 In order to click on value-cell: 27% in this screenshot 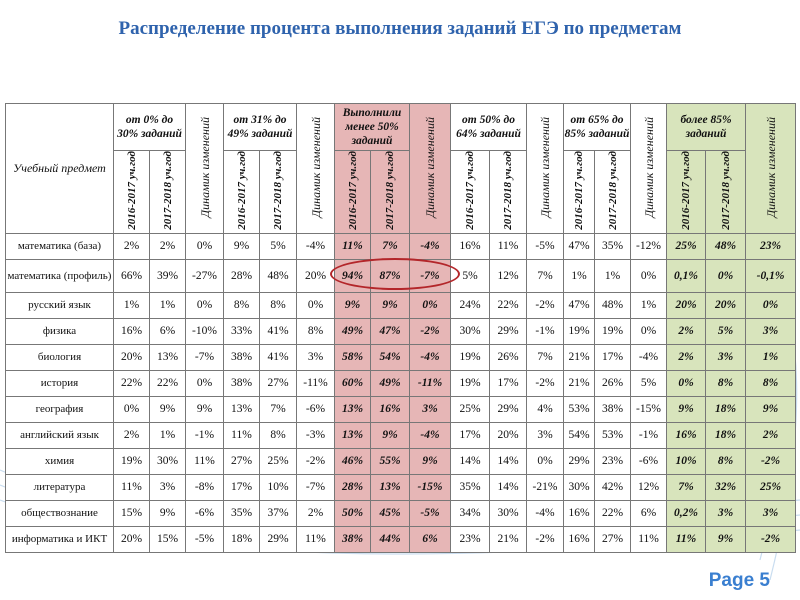, I will do `click(613, 539)`.